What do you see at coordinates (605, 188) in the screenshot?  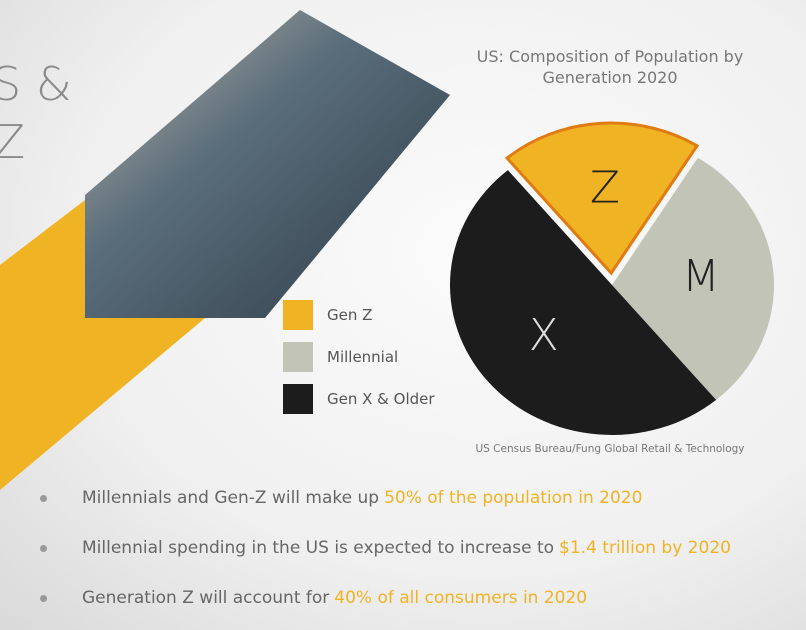 I see `slice-label: Z` at bounding box center [605, 188].